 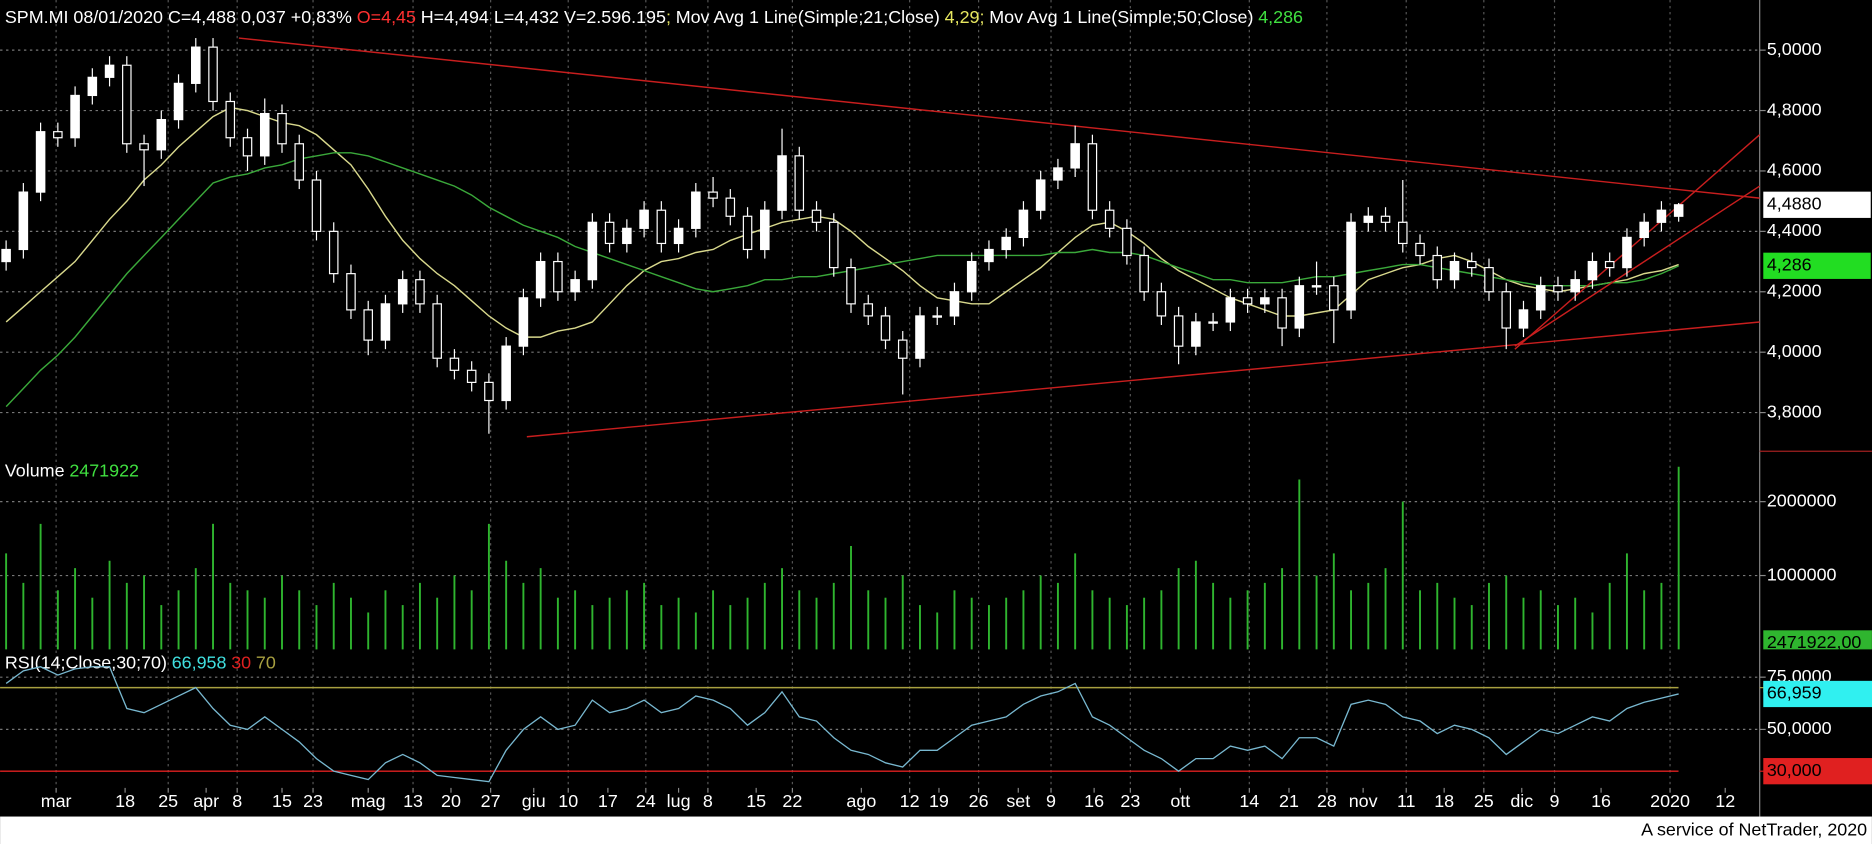 I want to click on title-value: 66,958, so click(x=199, y=662).